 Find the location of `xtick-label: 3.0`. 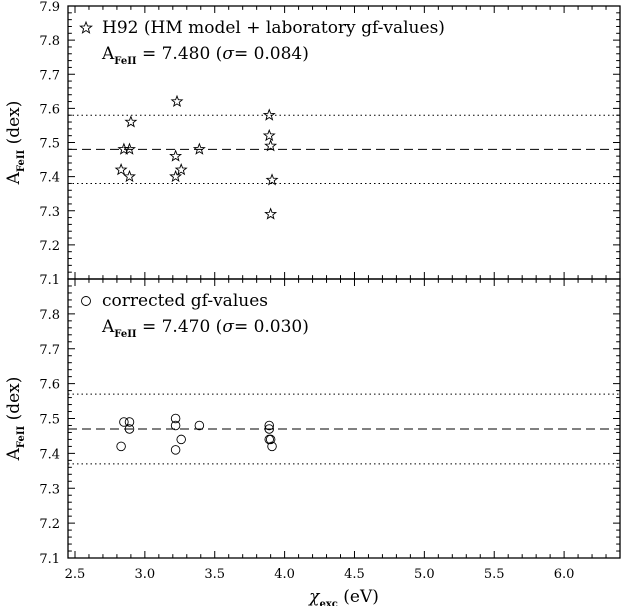

xtick-label: 3.0 is located at coordinates (145, 574).